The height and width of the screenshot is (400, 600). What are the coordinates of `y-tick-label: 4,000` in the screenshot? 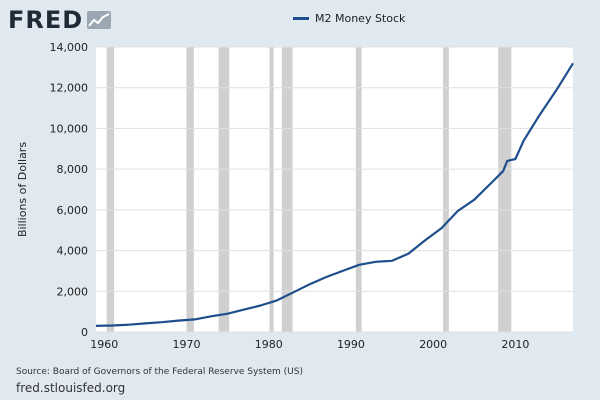 It's located at (73, 251).